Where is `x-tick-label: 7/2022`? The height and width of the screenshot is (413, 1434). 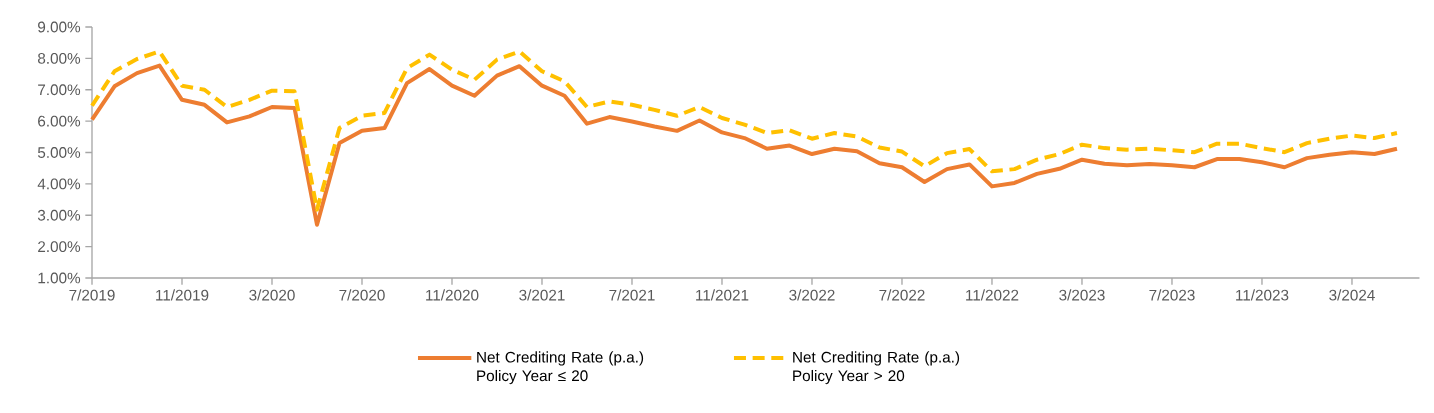 x-tick-label: 7/2022 is located at coordinates (902, 295).